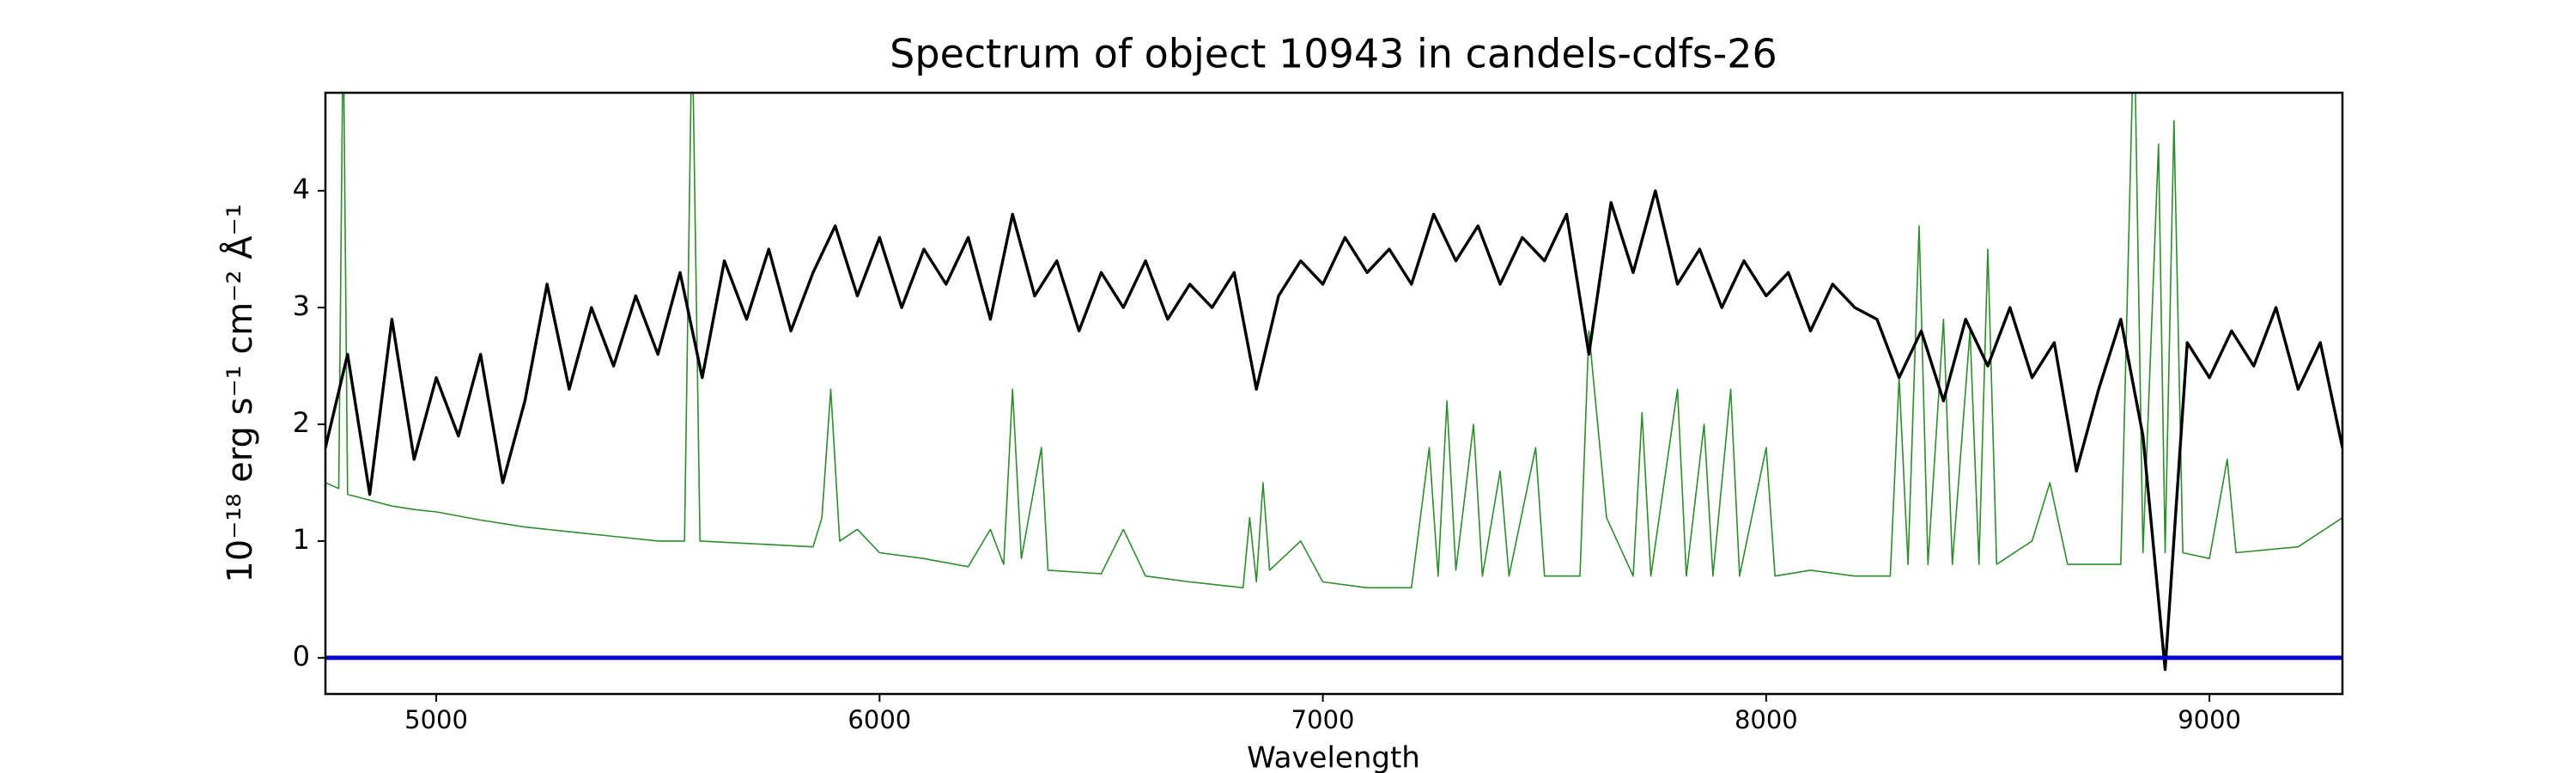  I want to click on x-axis-label: Wavelength, so click(1334, 757).